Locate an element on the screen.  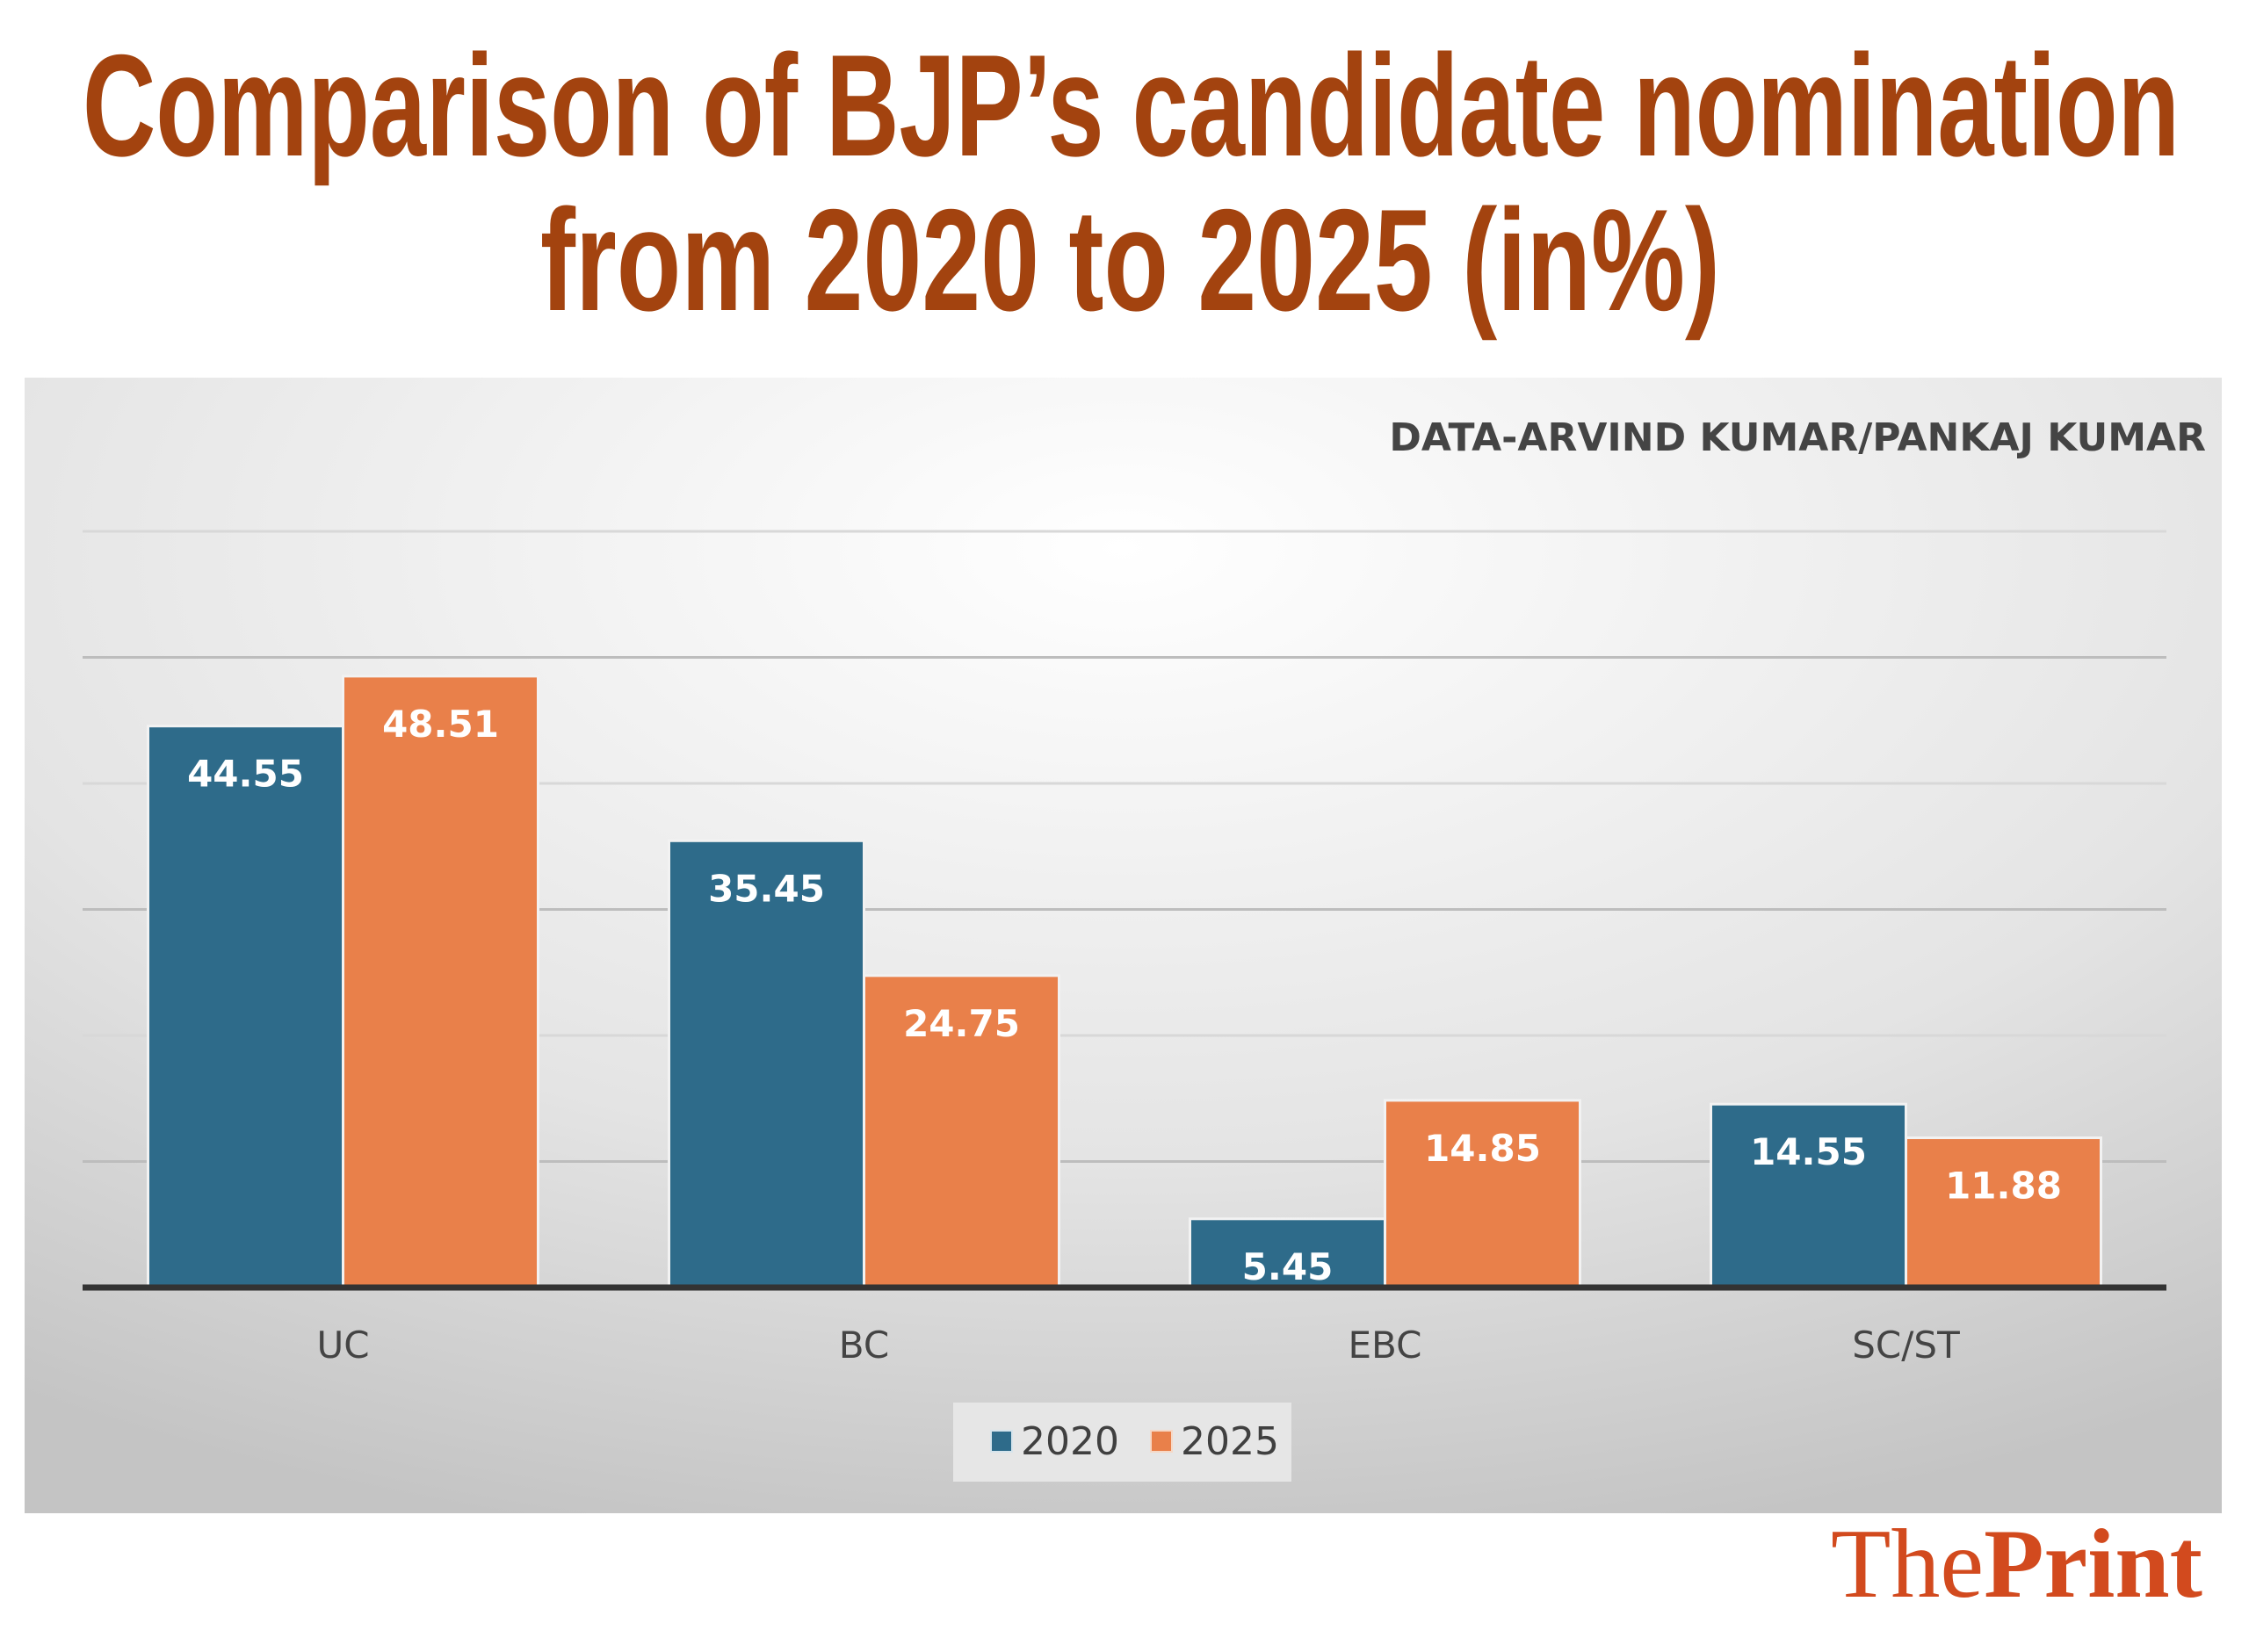
bar-2025-BC is located at coordinates (961, 1131).